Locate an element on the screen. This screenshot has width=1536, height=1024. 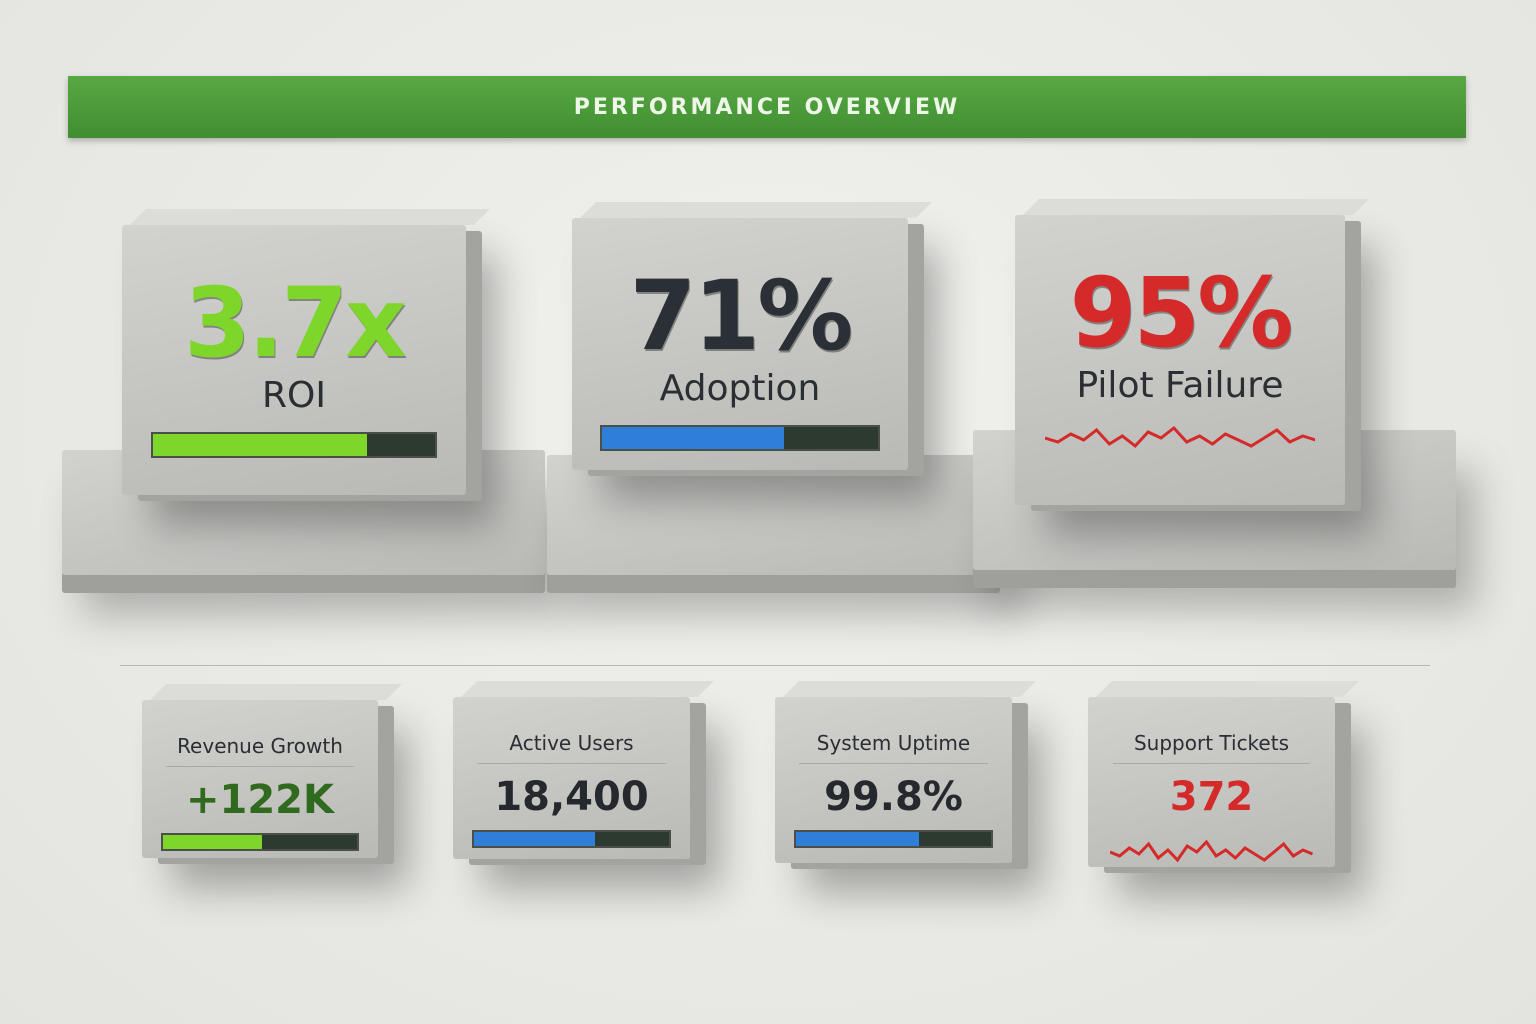
metric-value: 18,400 is located at coordinates (571, 797).